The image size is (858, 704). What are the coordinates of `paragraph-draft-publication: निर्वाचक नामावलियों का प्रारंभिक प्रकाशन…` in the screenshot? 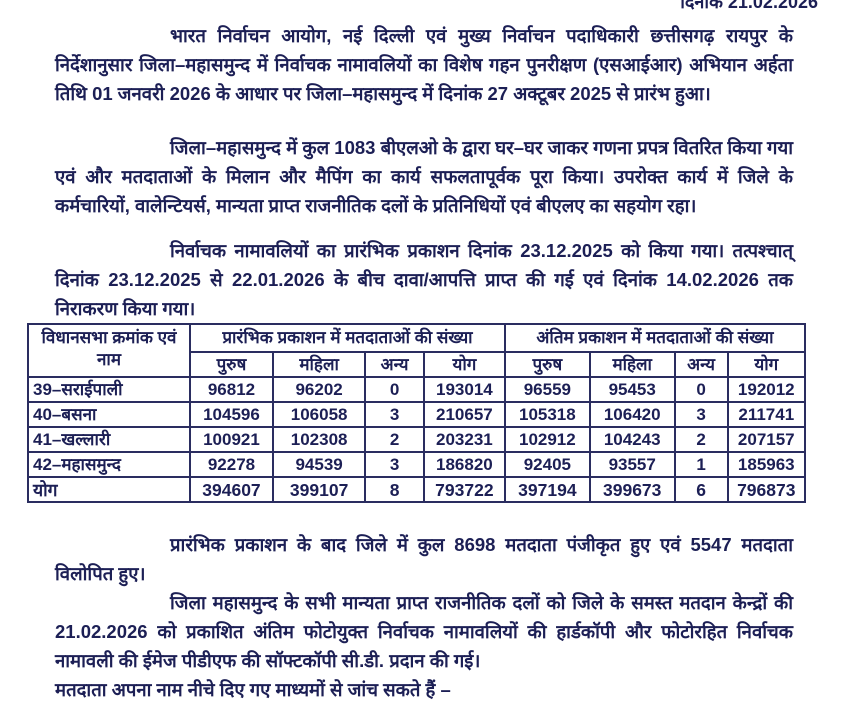 It's located at (424, 279).